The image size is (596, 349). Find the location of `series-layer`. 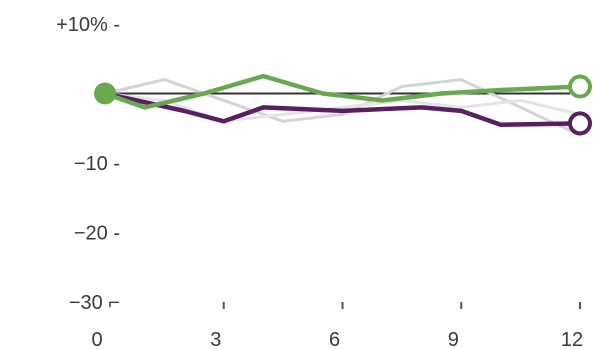

series-layer is located at coordinates (342, 105).